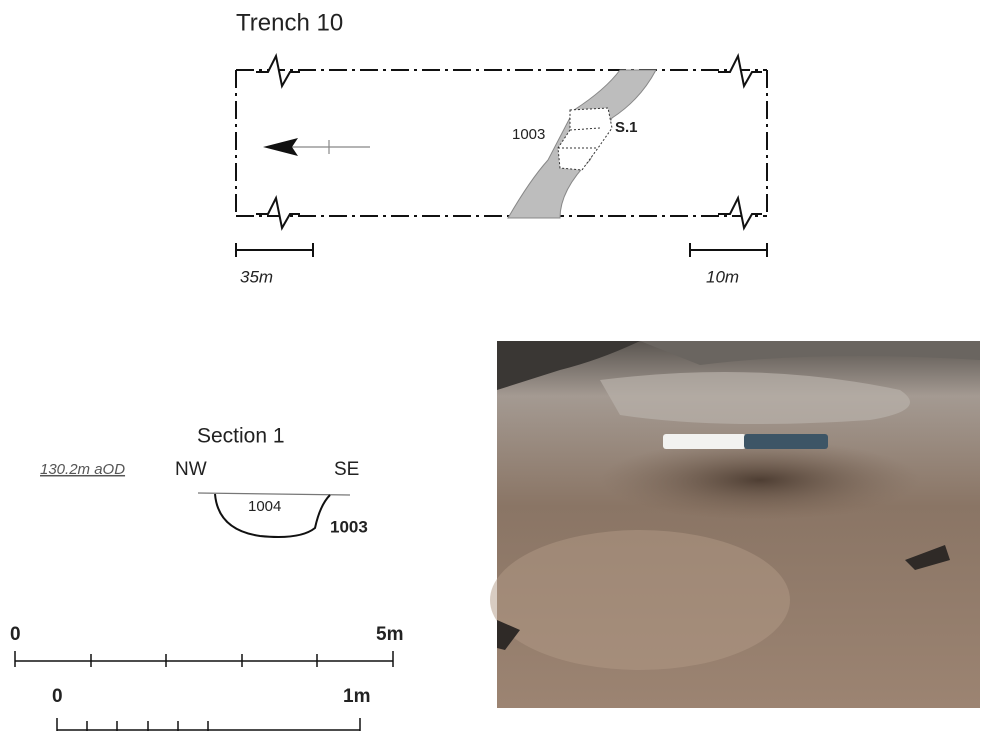  Describe the element at coordinates (191, 469) in the screenshot. I see `nw-label: NW` at that location.